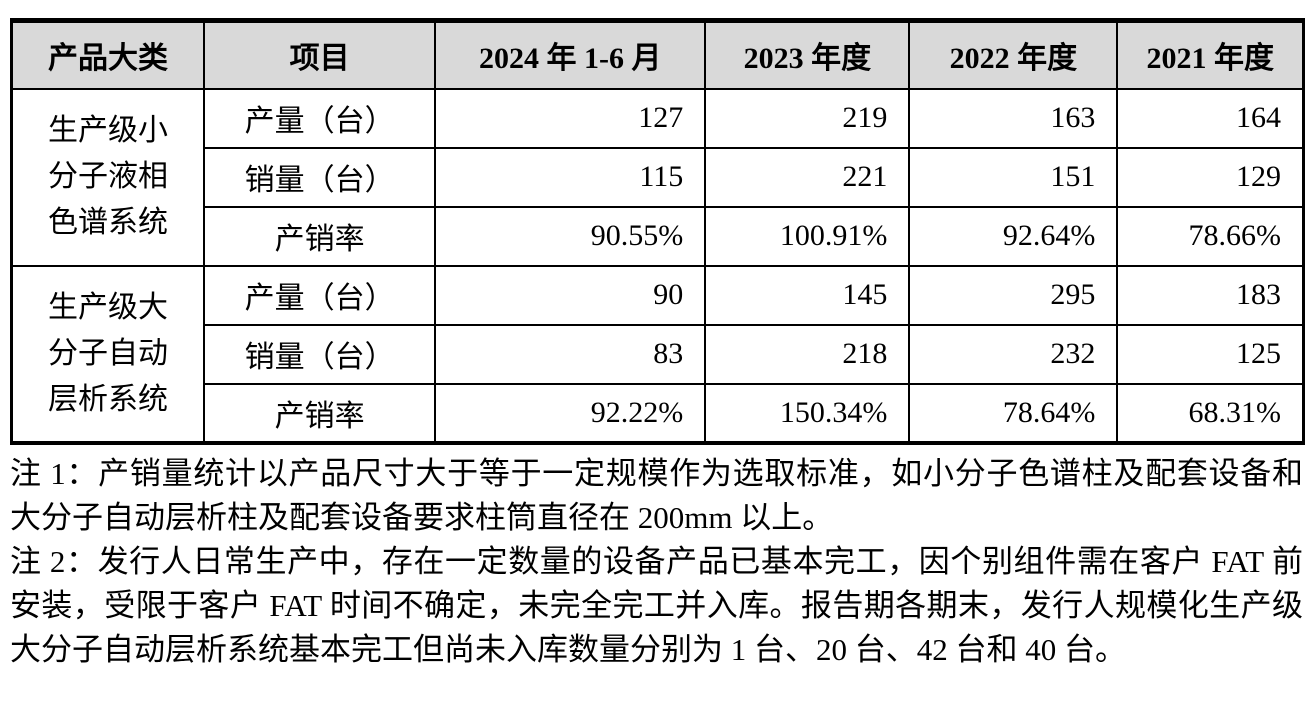  I want to click on table-row: 销量（台） 115 221 151 129, so click(658, 177).